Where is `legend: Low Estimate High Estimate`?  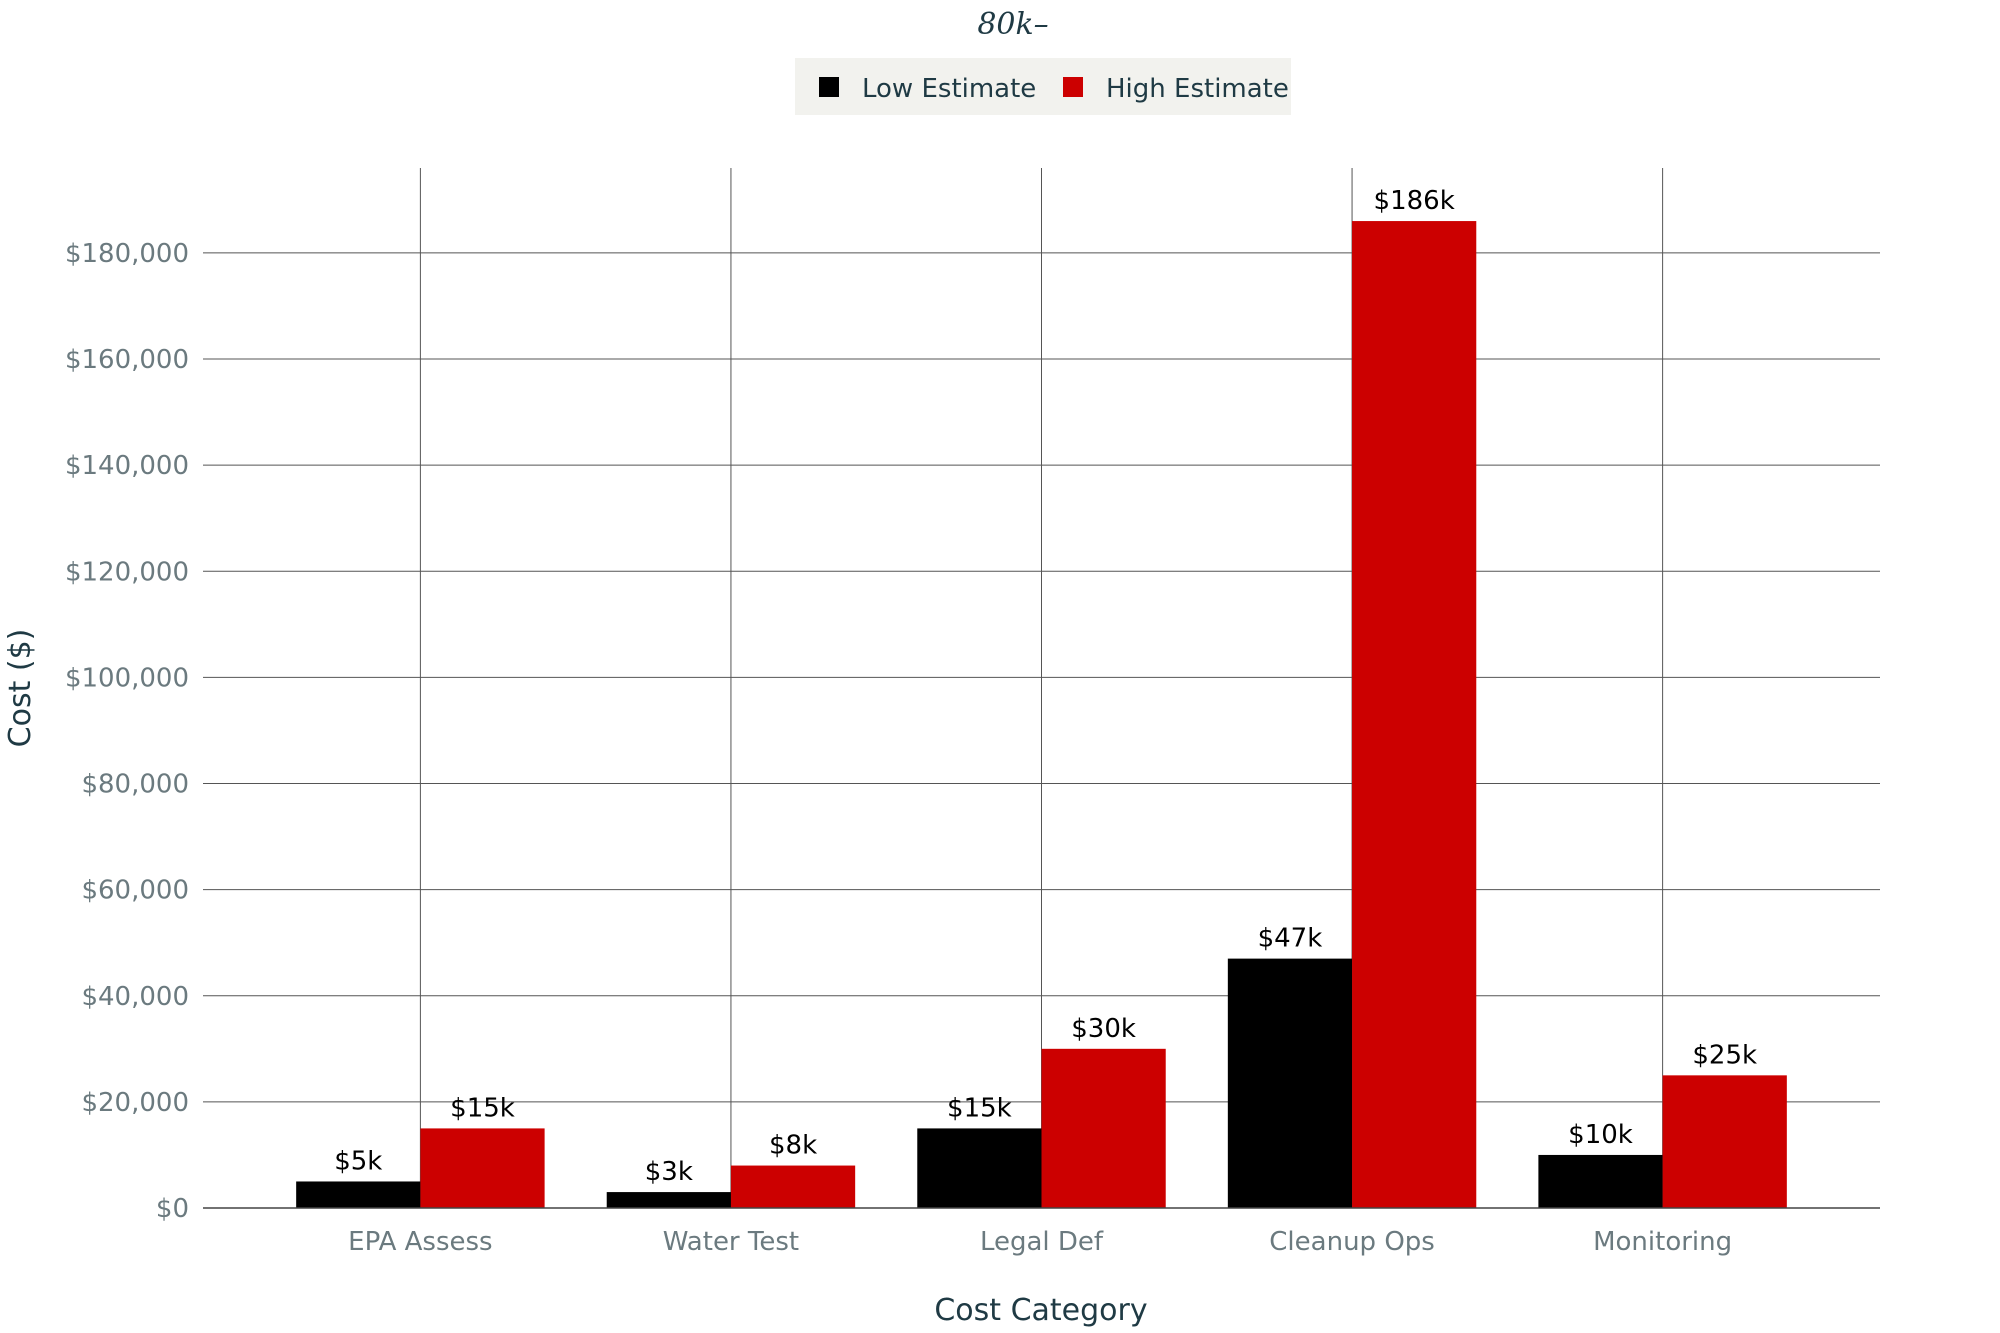 legend: Low Estimate High Estimate is located at coordinates (1043, 86).